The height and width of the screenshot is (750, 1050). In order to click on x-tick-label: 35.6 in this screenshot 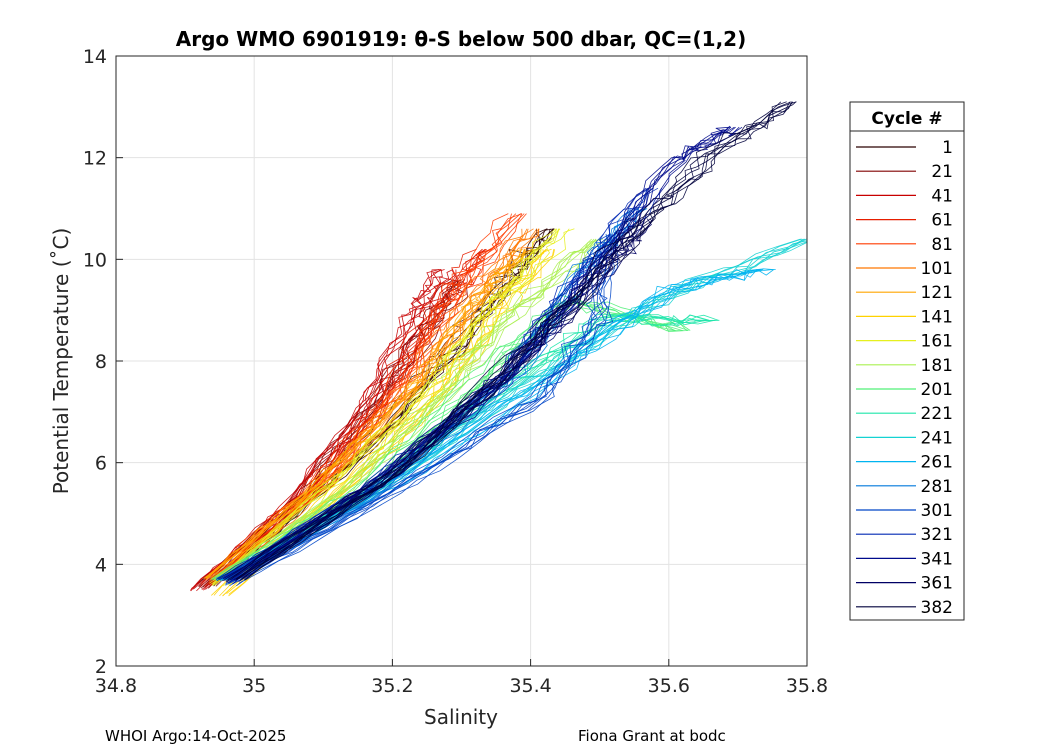, I will do `click(669, 686)`.